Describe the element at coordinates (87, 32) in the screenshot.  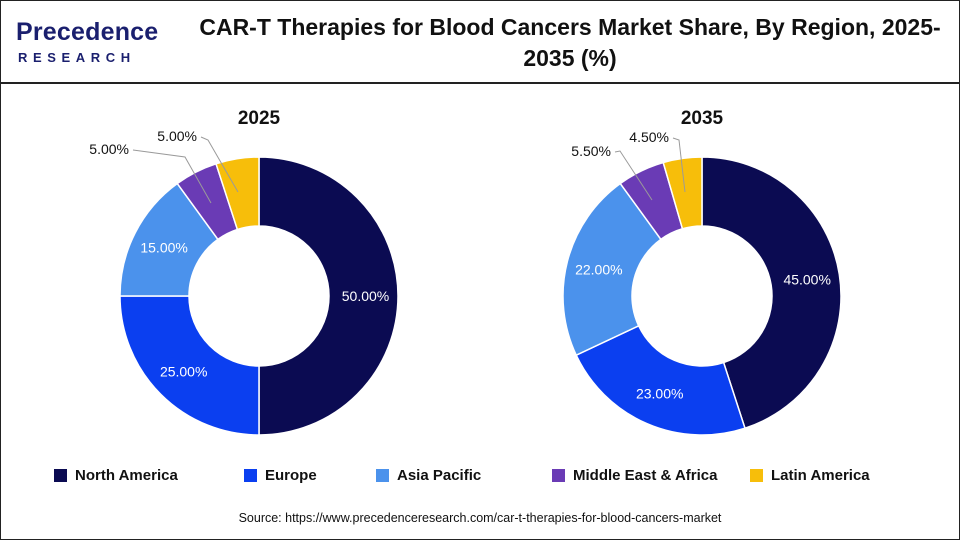
I see `logo-wordmark: Precedence` at that location.